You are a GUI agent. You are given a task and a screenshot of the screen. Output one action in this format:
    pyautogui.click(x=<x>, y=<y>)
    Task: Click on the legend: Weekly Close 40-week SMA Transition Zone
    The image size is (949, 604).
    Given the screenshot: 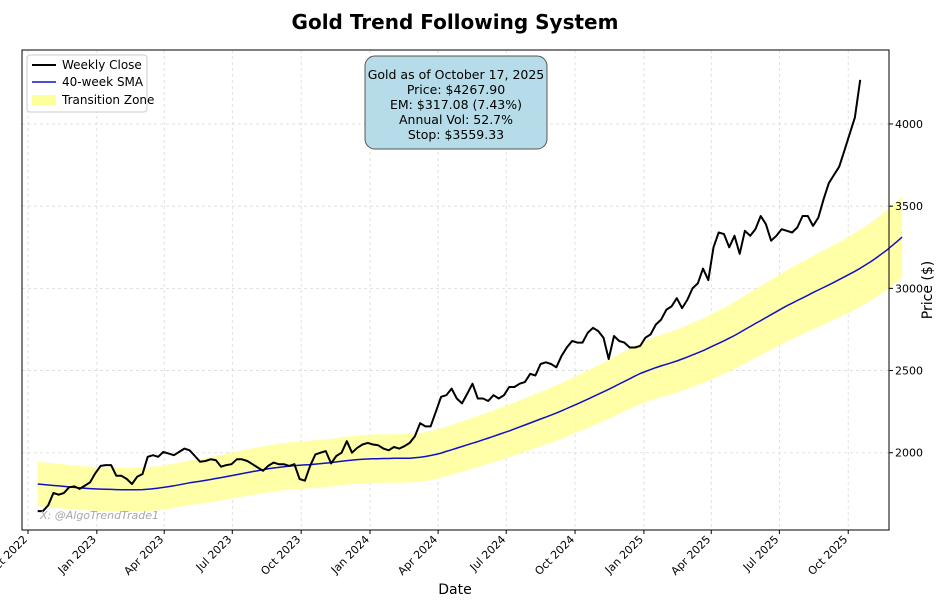 What is the action you would take?
    pyautogui.click(x=90, y=83)
    